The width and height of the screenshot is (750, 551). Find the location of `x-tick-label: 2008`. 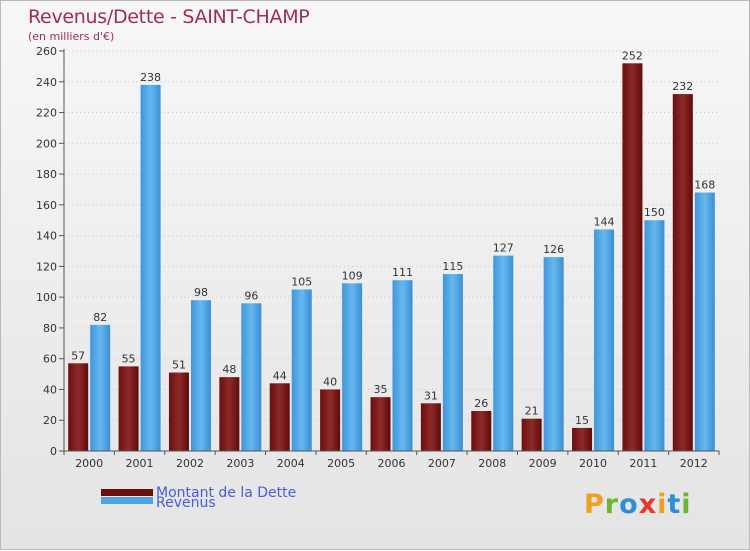

x-tick-label: 2008 is located at coordinates (492, 463).